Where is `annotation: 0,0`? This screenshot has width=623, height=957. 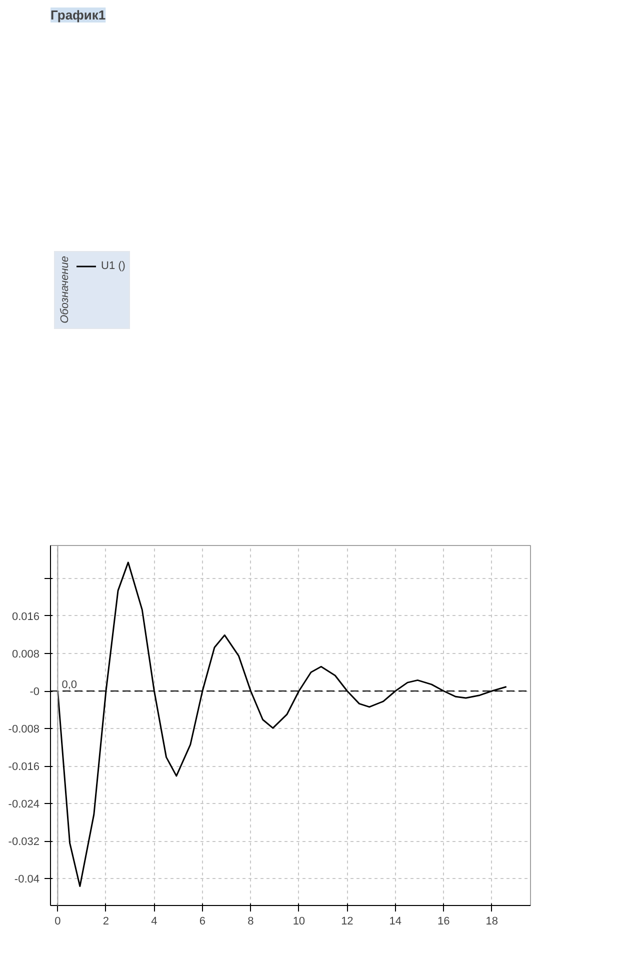
annotation: 0,0 is located at coordinates (70, 685).